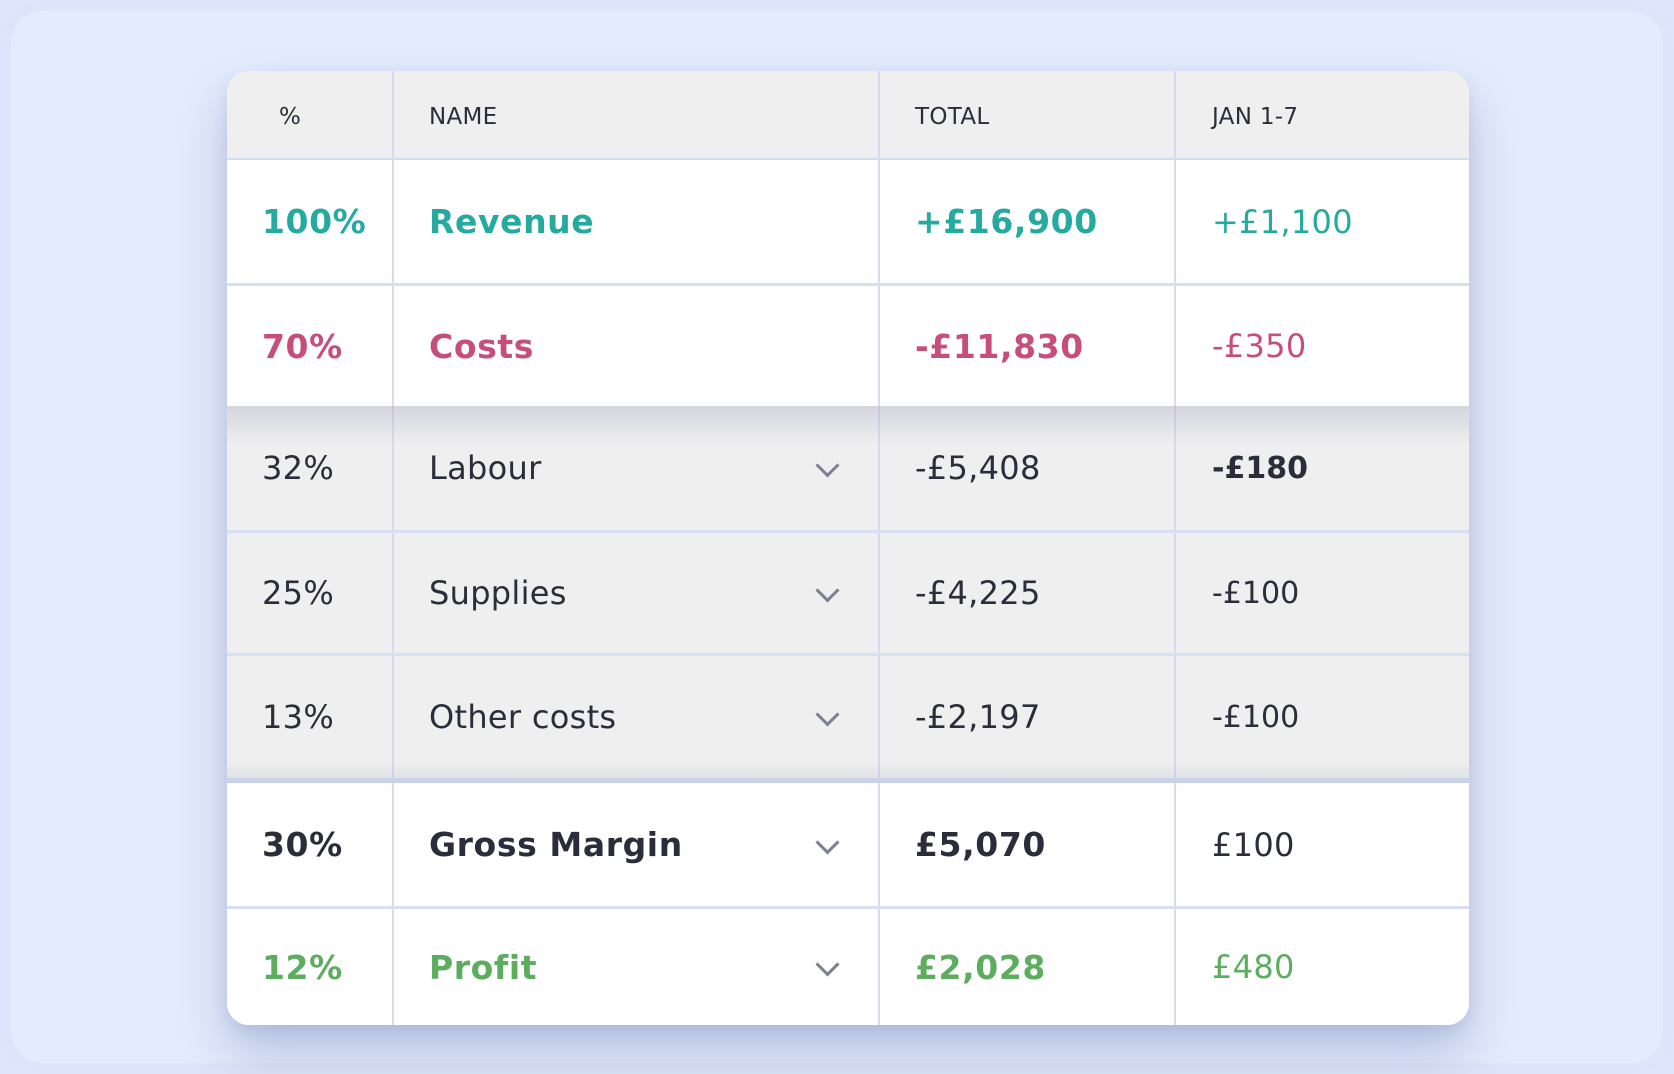 This screenshot has height=1074, width=1674. I want to click on revenue-total: +£16,900, so click(1028, 221).